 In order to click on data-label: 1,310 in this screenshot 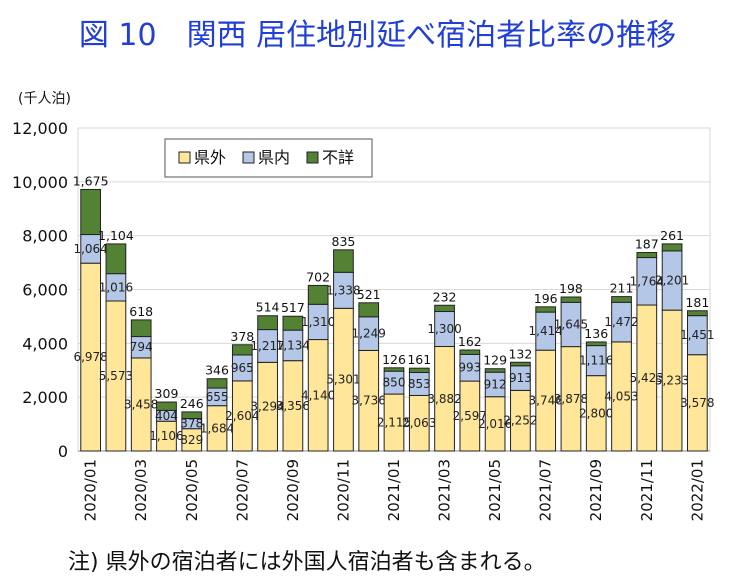, I will do `click(318, 322)`.